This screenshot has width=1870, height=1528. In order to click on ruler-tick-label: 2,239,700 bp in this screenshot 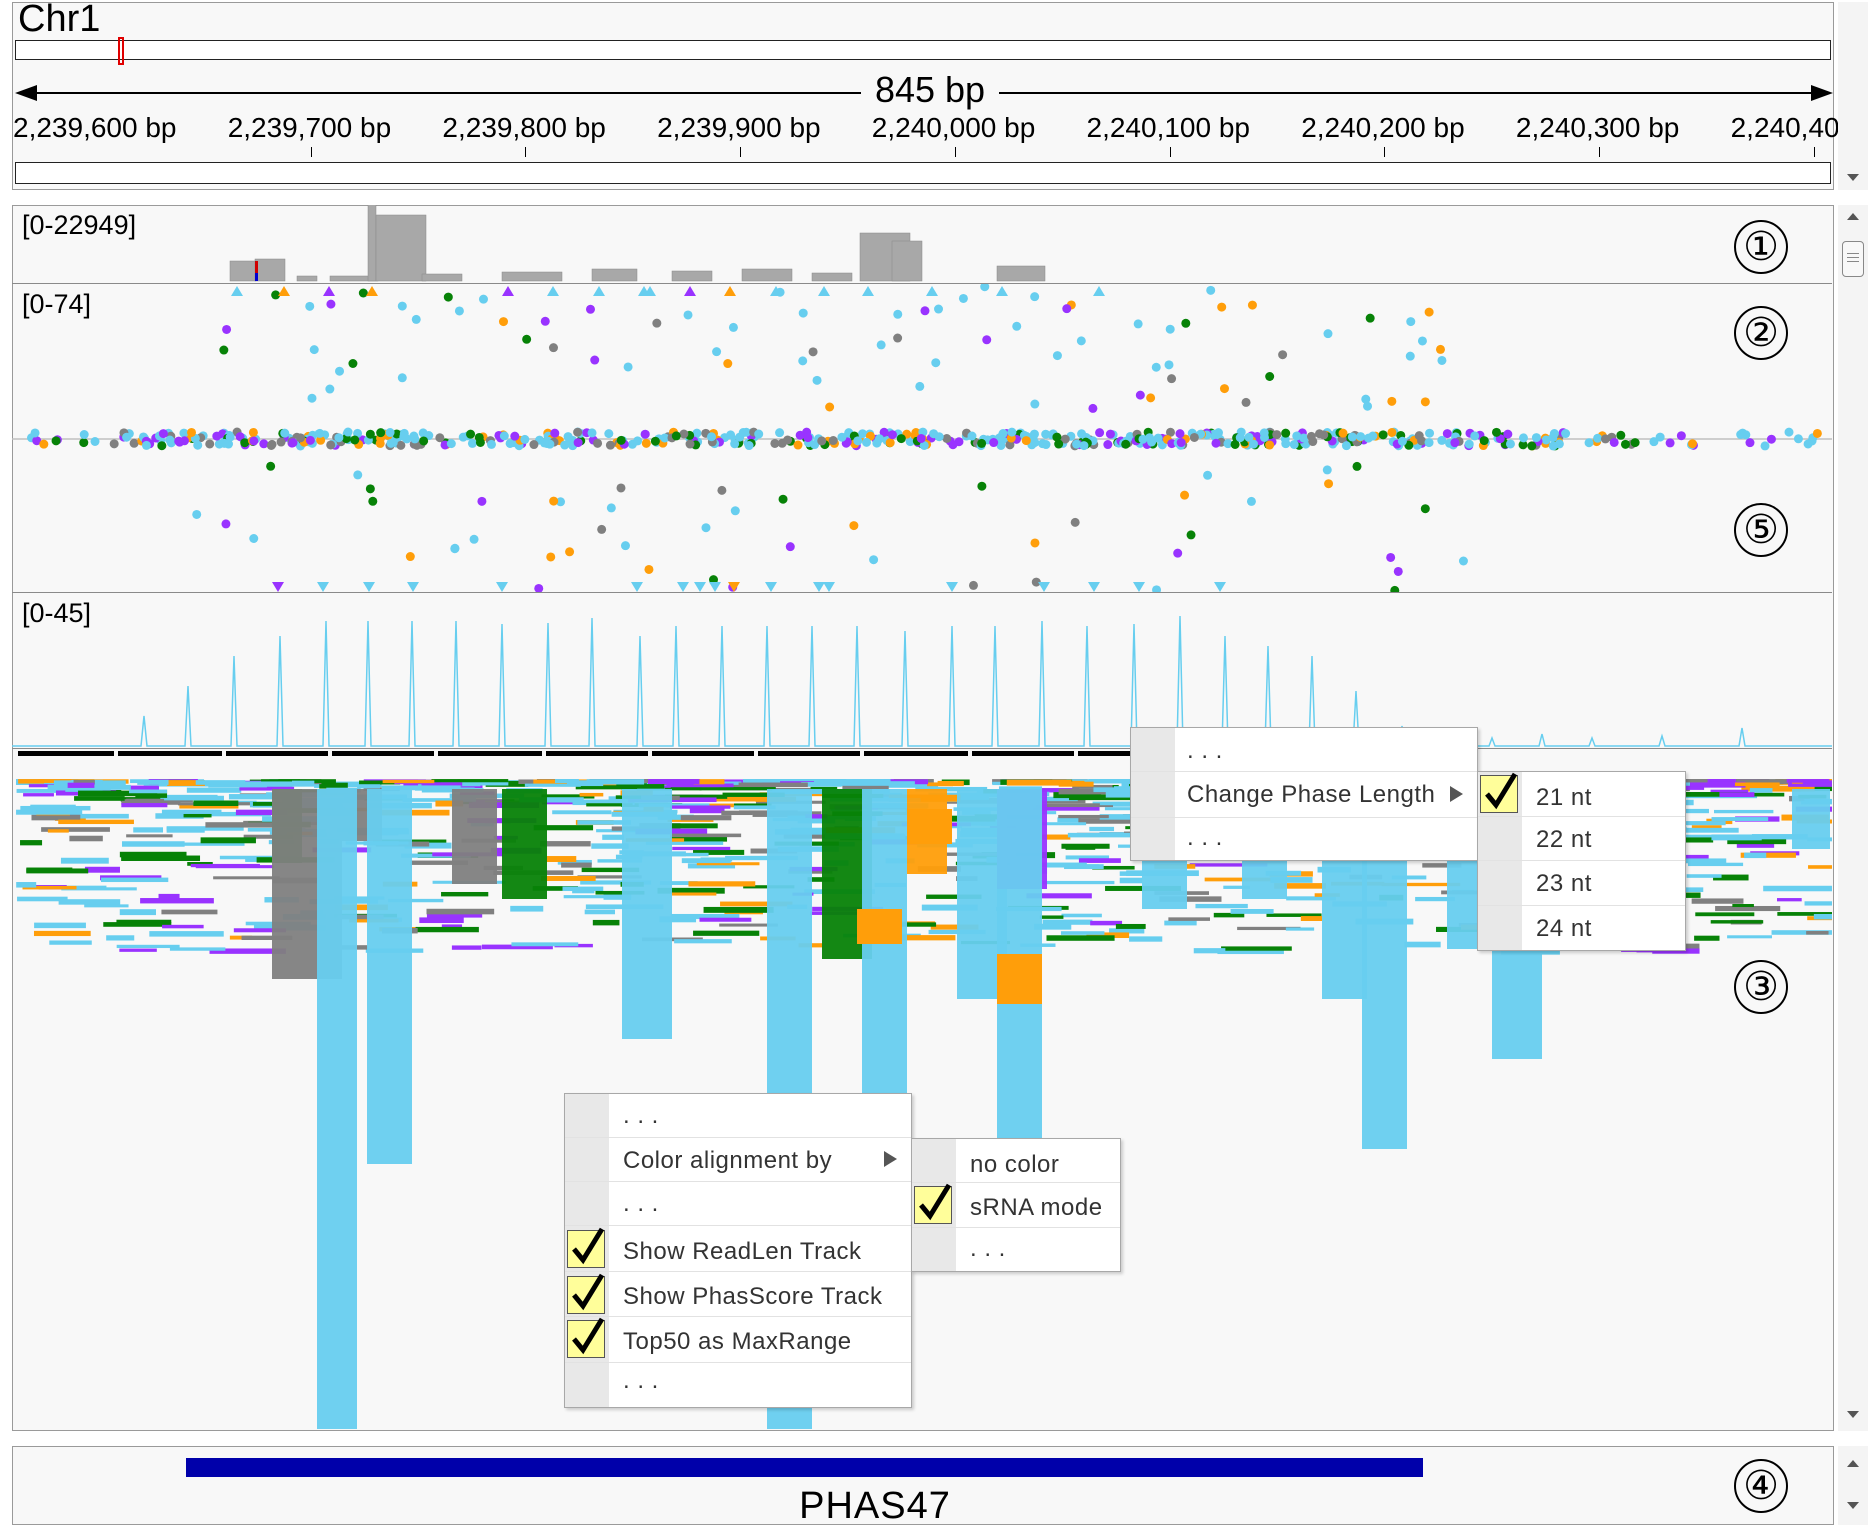, I will do `click(309, 127)`.